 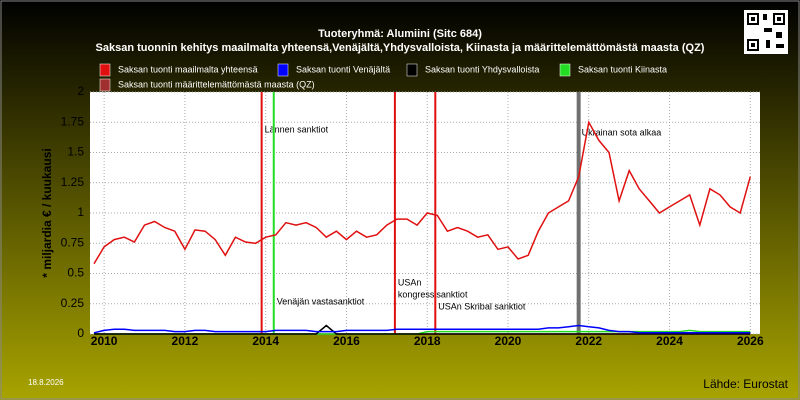 I want to click on date: 18.8.2026, so click(x=46, y=382).